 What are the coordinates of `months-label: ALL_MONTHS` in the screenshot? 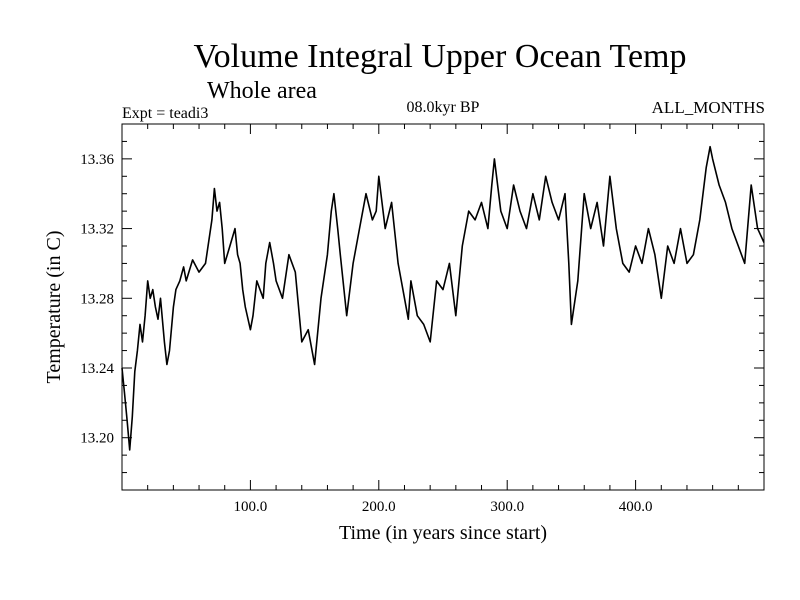 It's located at (708, 107).